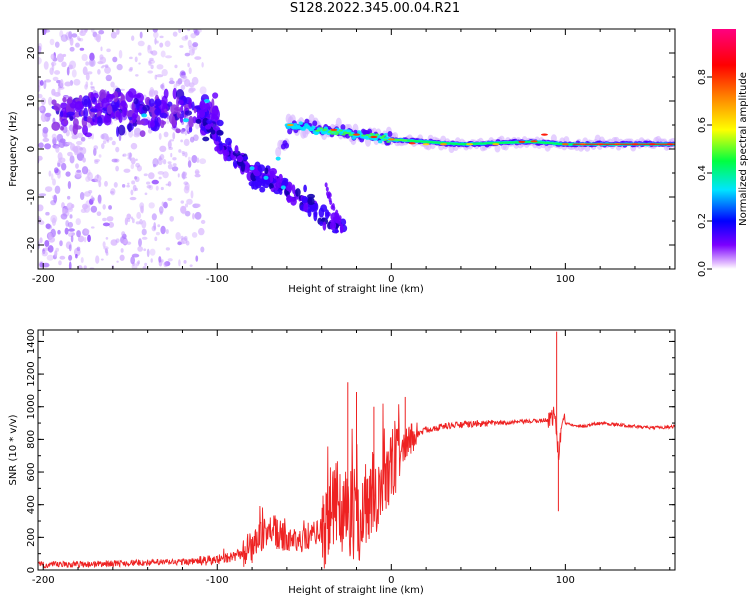 The image size is (750, 600). Describe the element at coordinates (287, 145) in the screenshot. I see `ridge-outer` at that location.